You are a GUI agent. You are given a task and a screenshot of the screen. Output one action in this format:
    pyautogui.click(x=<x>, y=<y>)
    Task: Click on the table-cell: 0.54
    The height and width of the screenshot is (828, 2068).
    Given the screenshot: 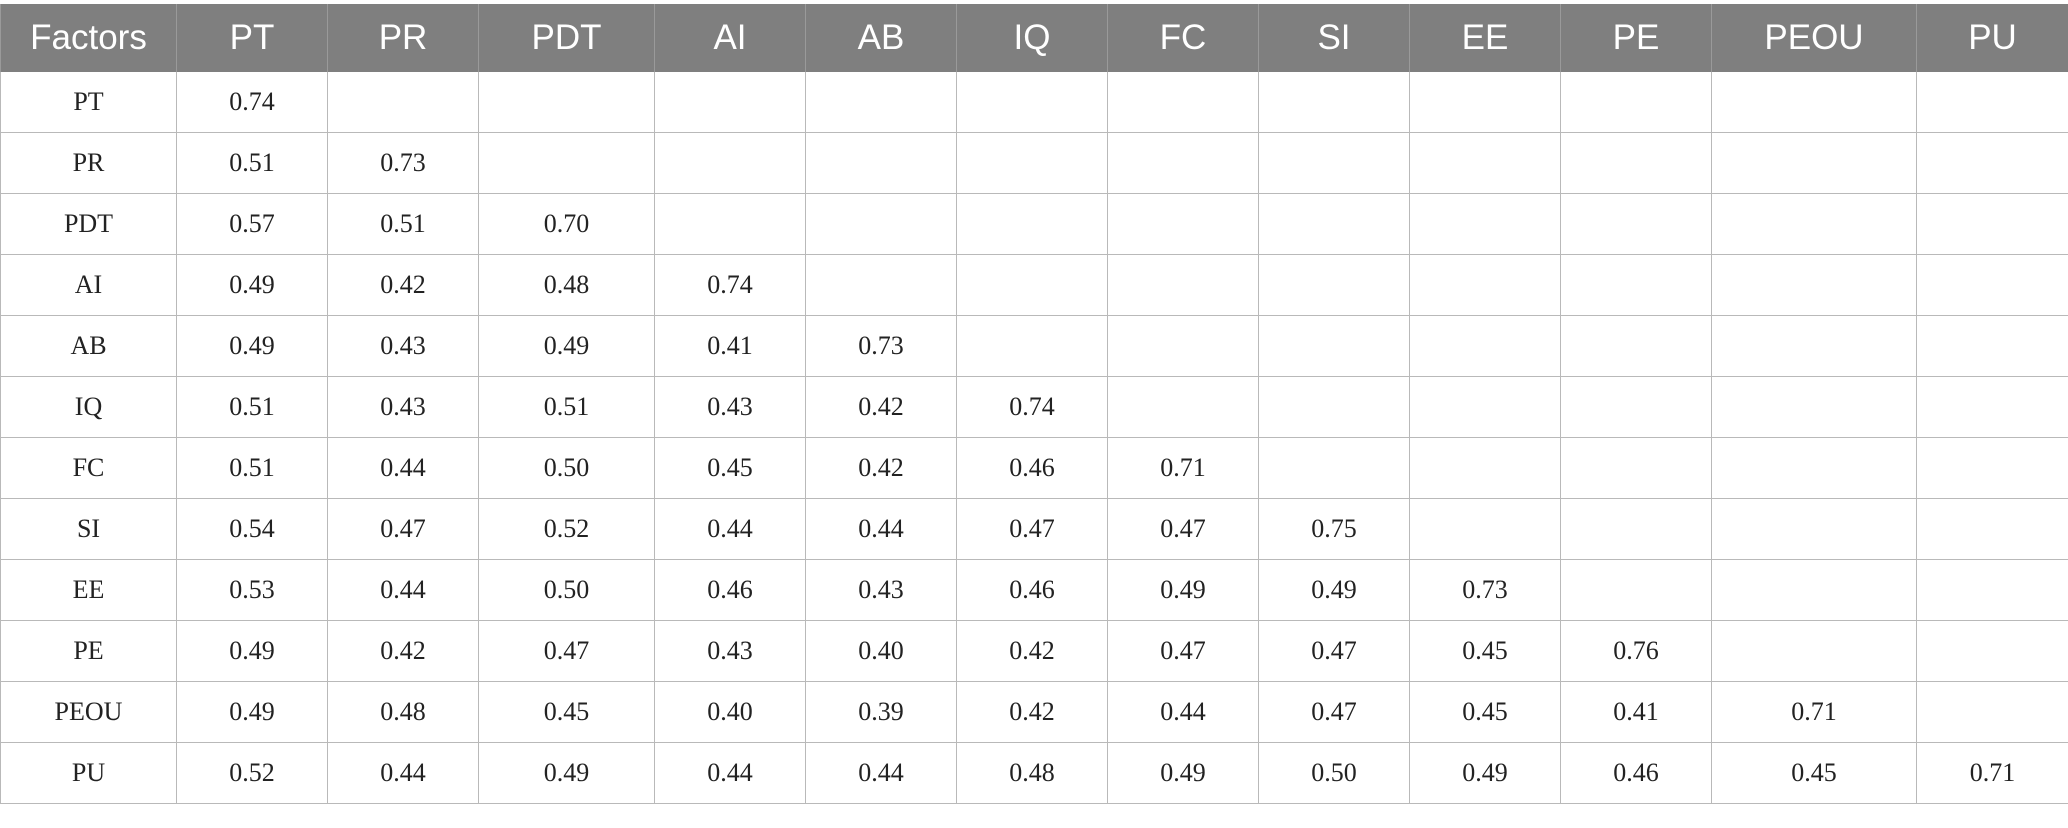 What is the action you would take?
    pyautogui.click(x=252, y=529)
    